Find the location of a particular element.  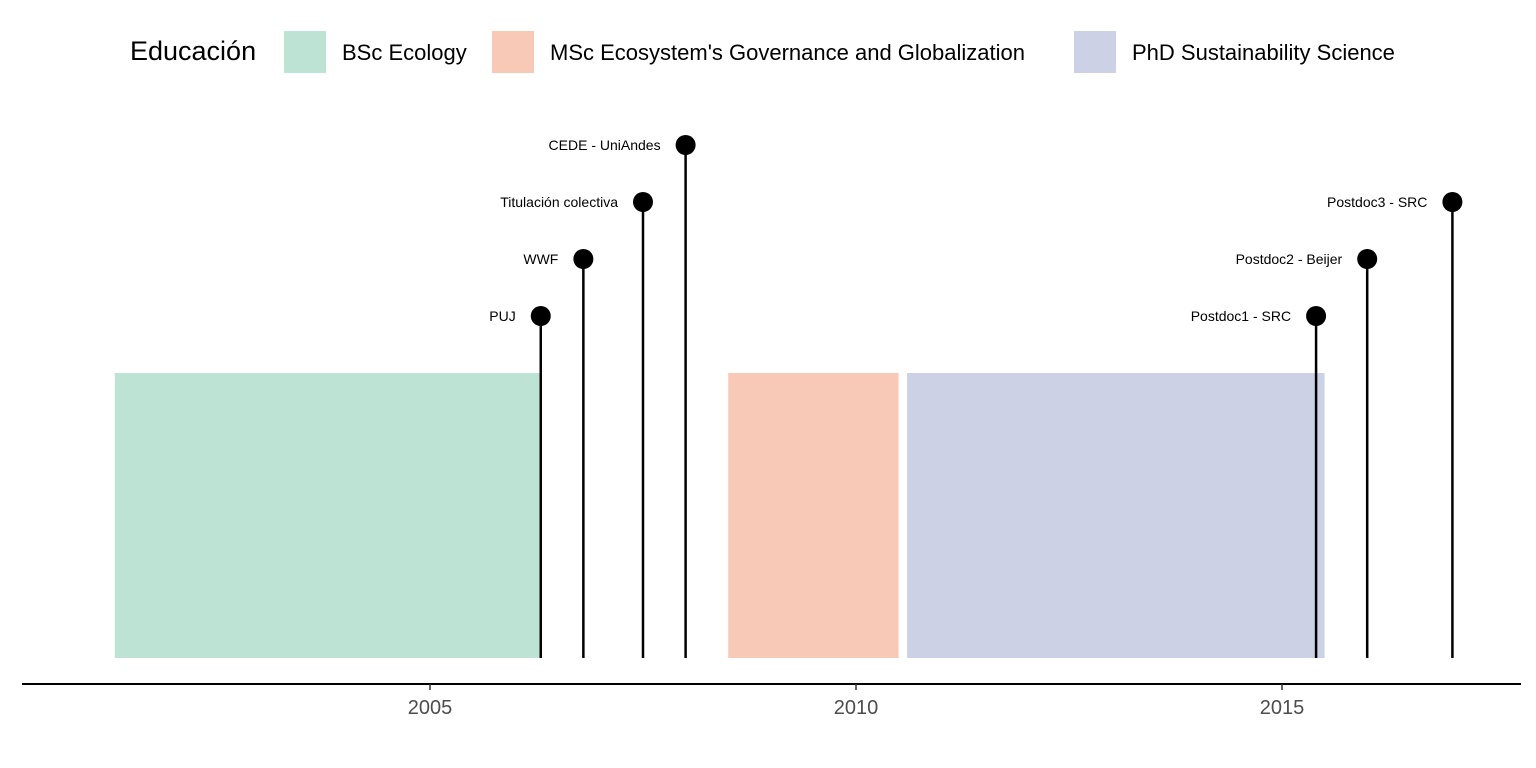

x-tick-label-1: 2010 is located at coordinates (856, 708).